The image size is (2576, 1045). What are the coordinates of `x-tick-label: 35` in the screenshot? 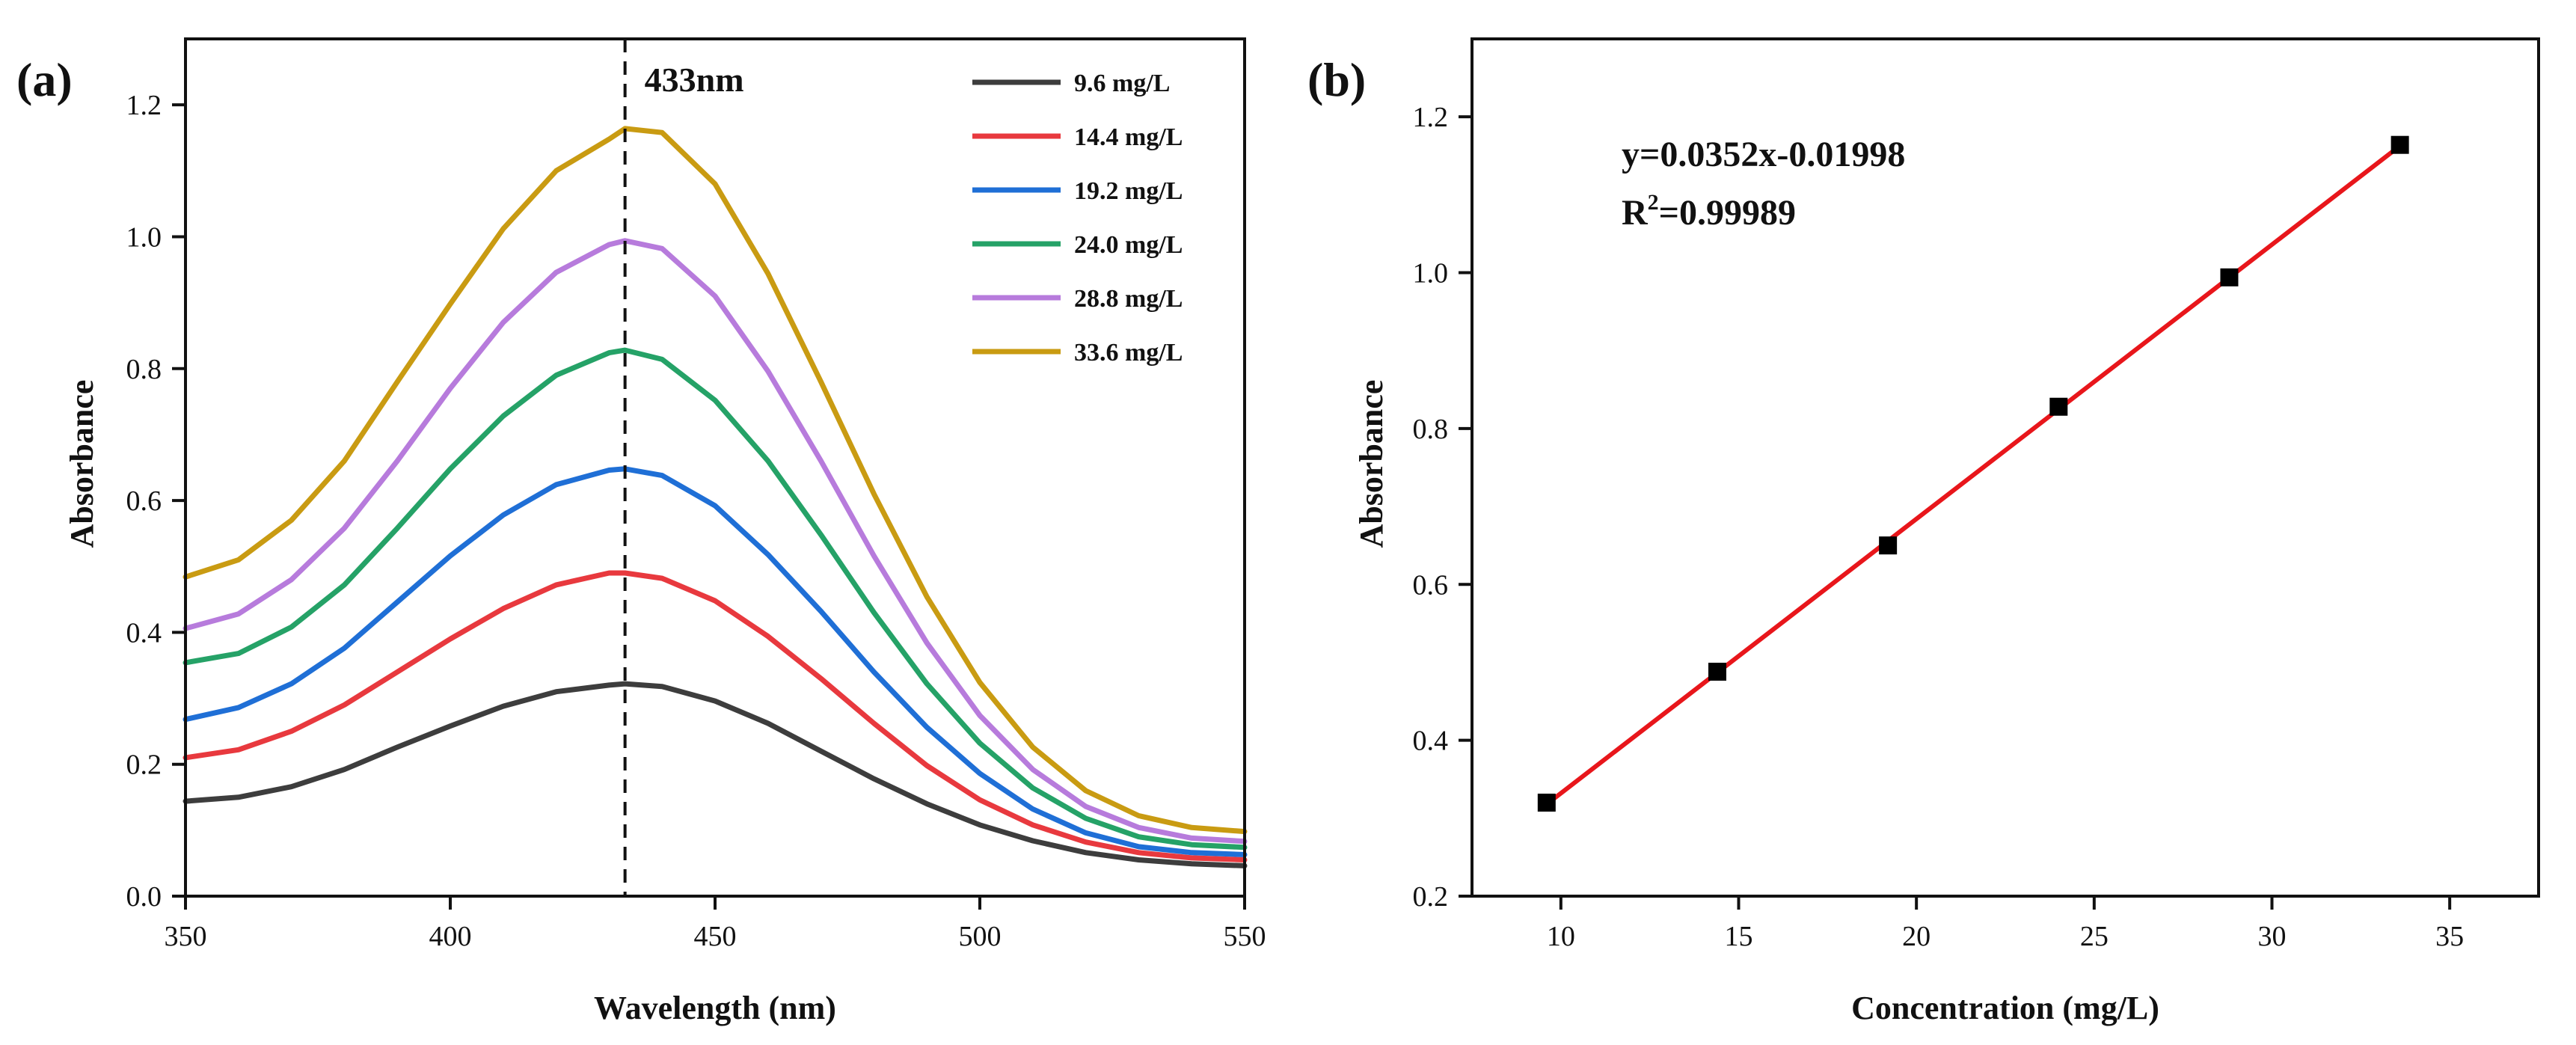 It's located at (2449, 936).